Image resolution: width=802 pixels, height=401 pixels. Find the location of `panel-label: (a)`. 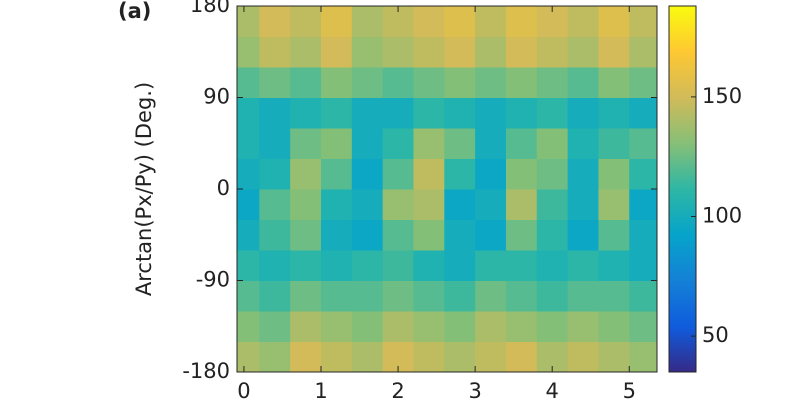

panel-label: (a) is located at coordinates (134, 11).